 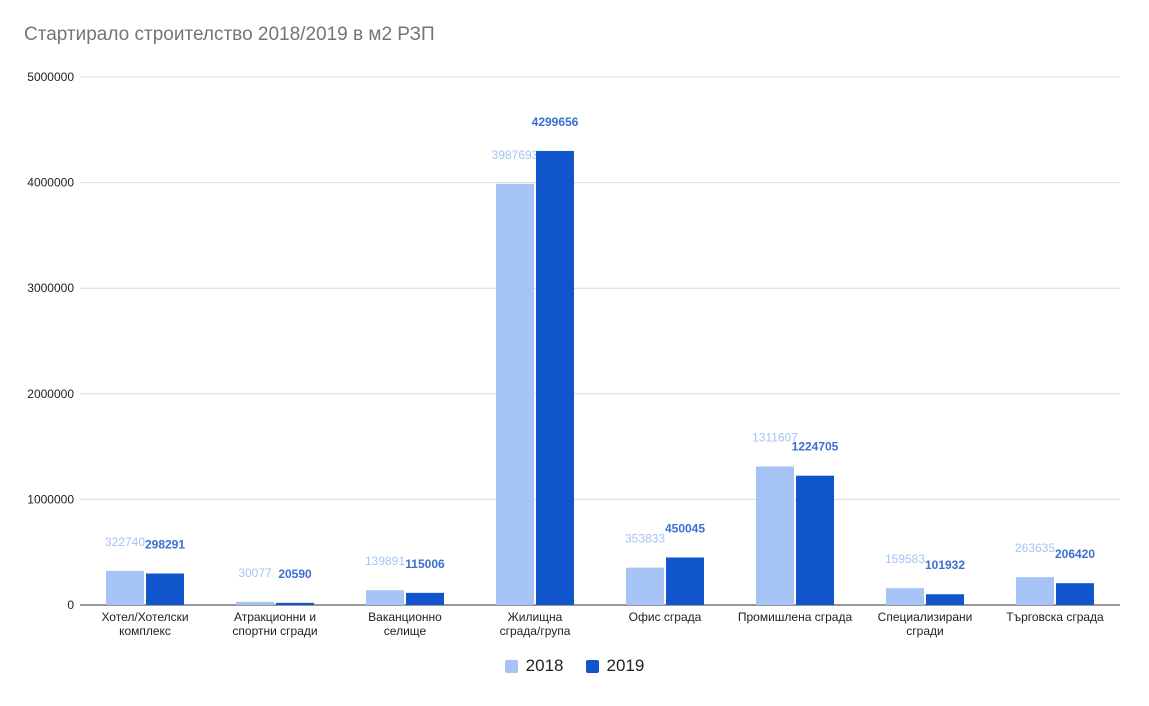 I want to click on x-tick-label: спортни сгради, so click(x=274, y=631).